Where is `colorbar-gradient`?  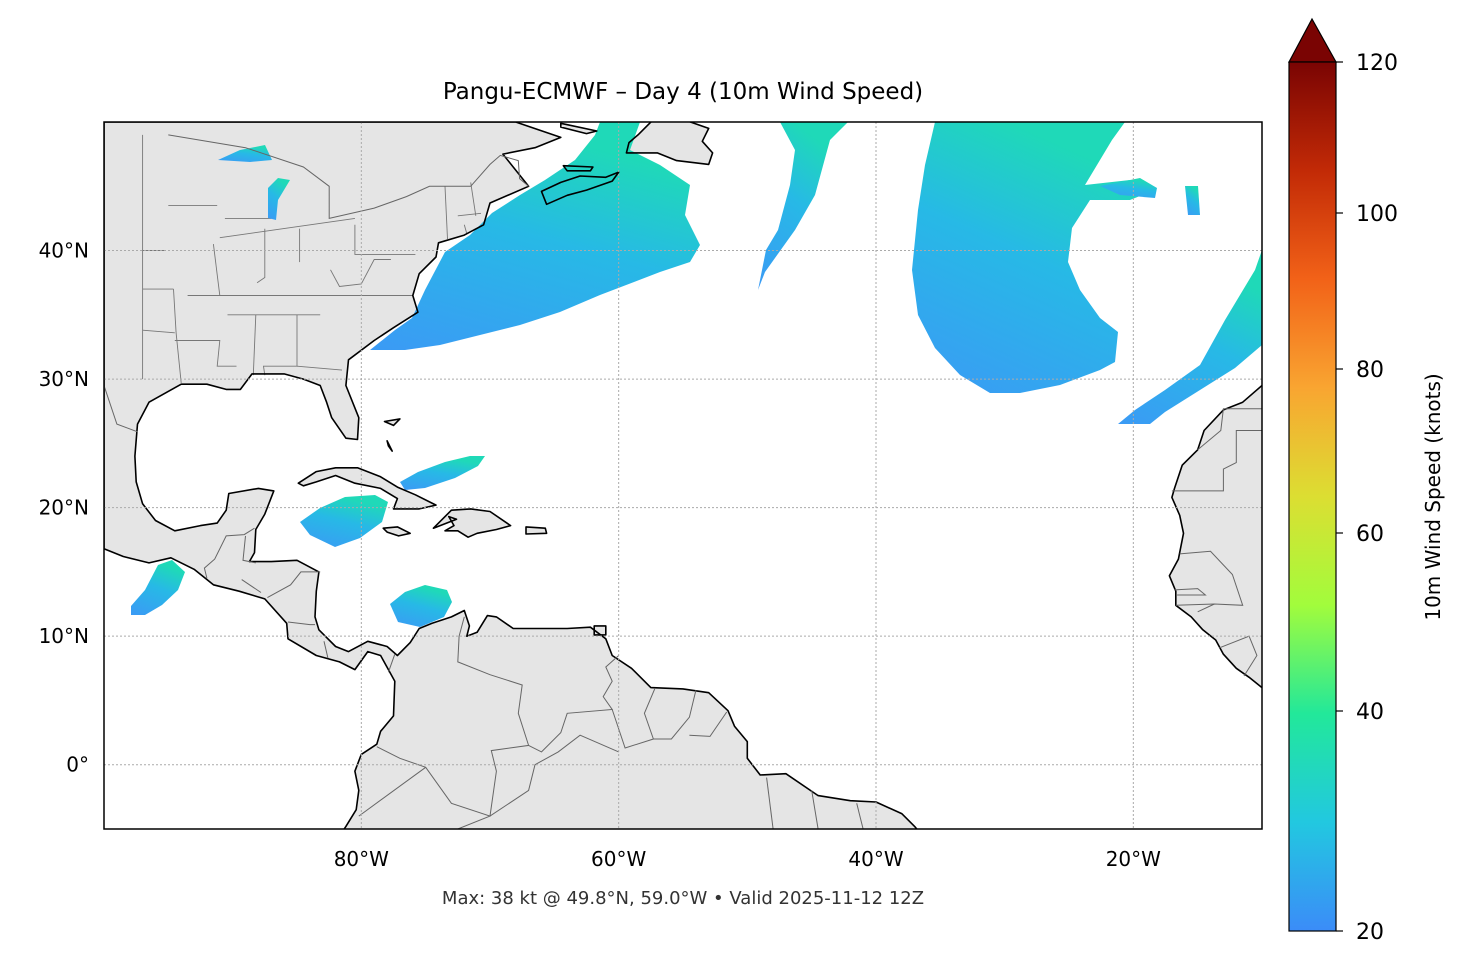 colorbar-gradient is located at coordinates (1312, 496).